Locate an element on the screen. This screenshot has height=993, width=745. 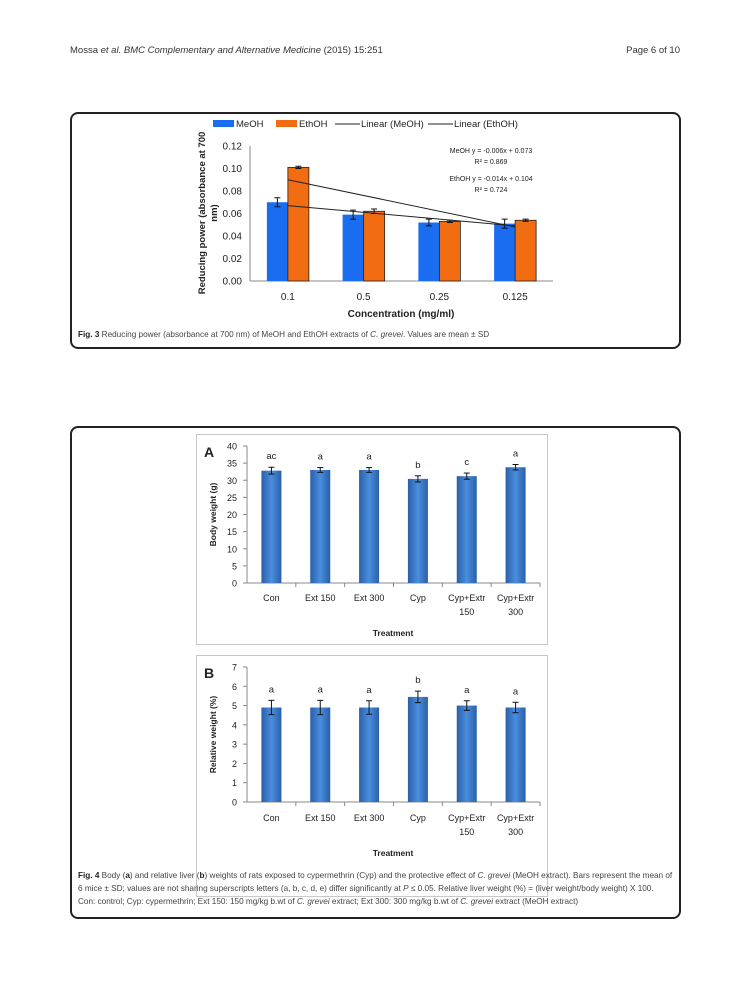
y-tick-label: 35 is located at coordinates (232, 464).